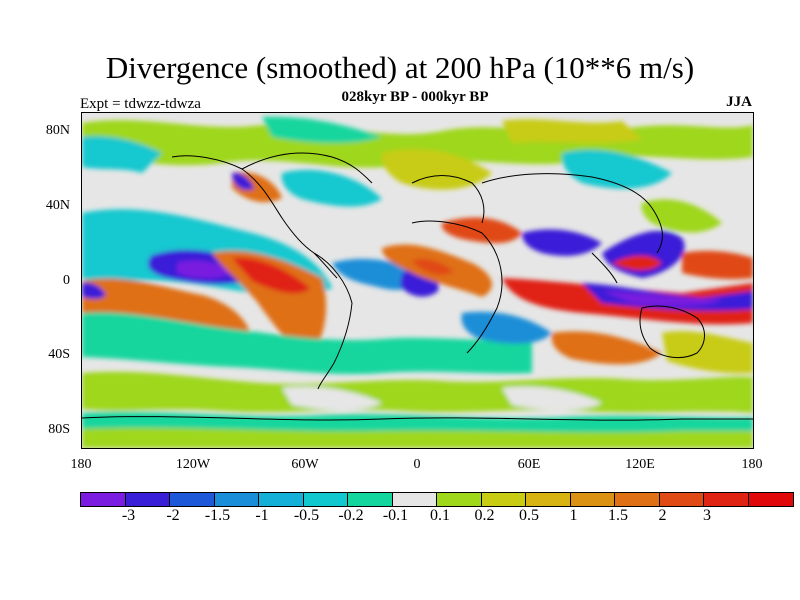 Image resolution: width=800 pixels, height=600 pixels. I want to click on x-tick-label: 0, so click(417, 464).